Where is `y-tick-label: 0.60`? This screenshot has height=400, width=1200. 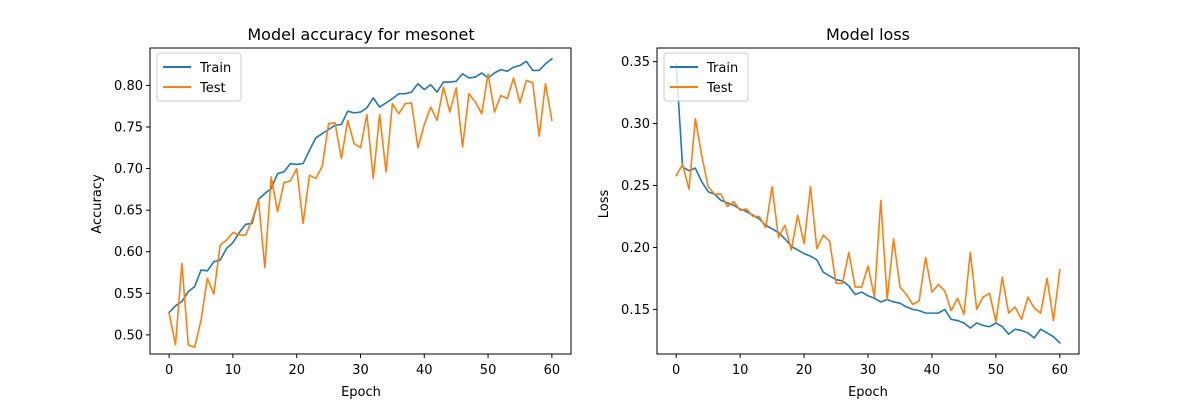 y-tick-label: 0.60 is located at coordinates (128, 252).